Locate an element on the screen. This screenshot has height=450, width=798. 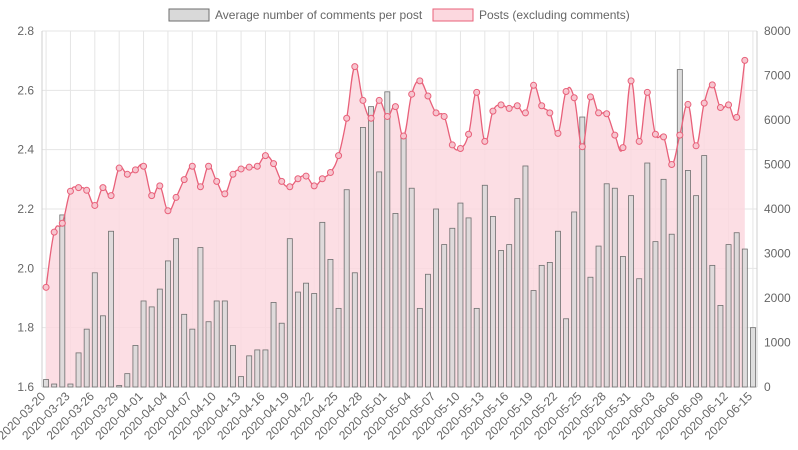
legend-label-comments: Average number of comments per post is located at coordinates (319, 15).